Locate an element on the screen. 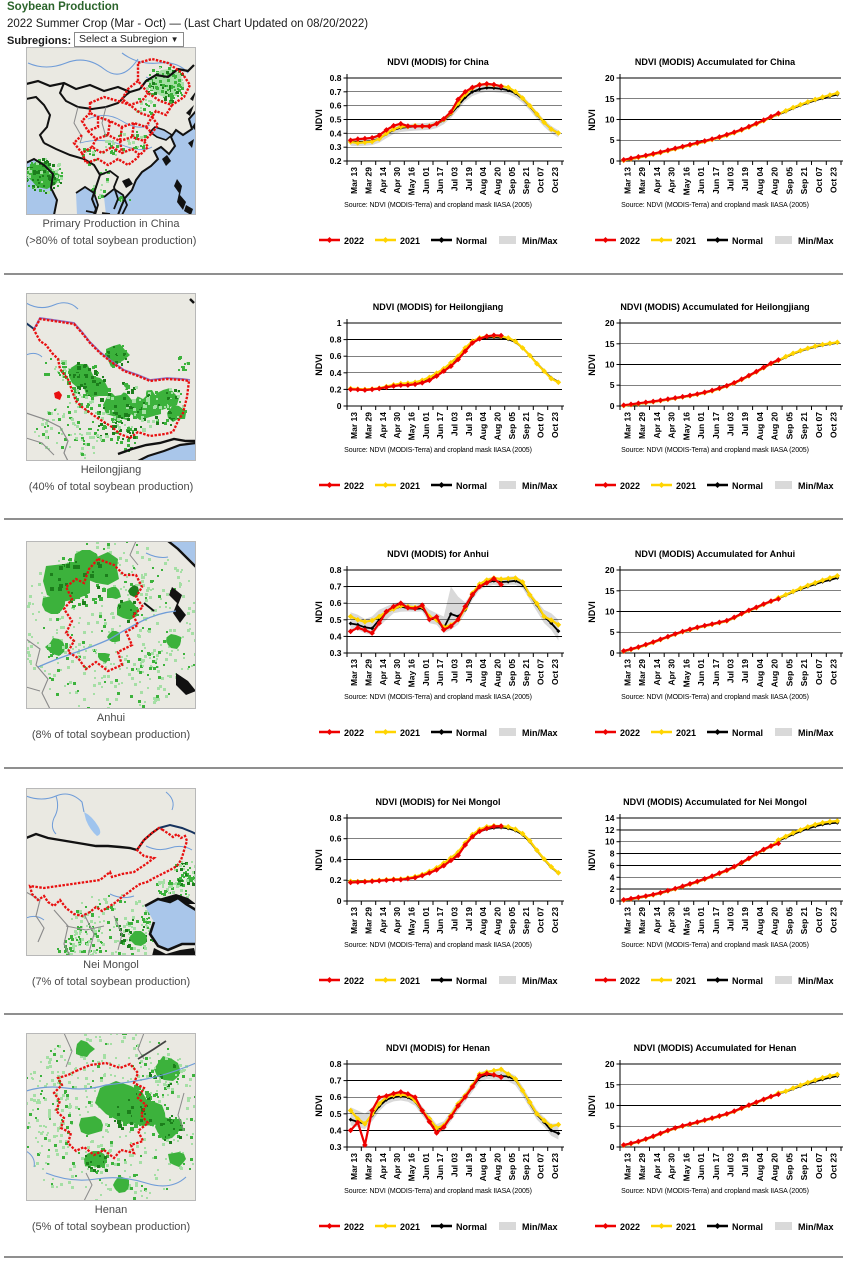  svg-text: 0 is located at coordinates (612, 161).